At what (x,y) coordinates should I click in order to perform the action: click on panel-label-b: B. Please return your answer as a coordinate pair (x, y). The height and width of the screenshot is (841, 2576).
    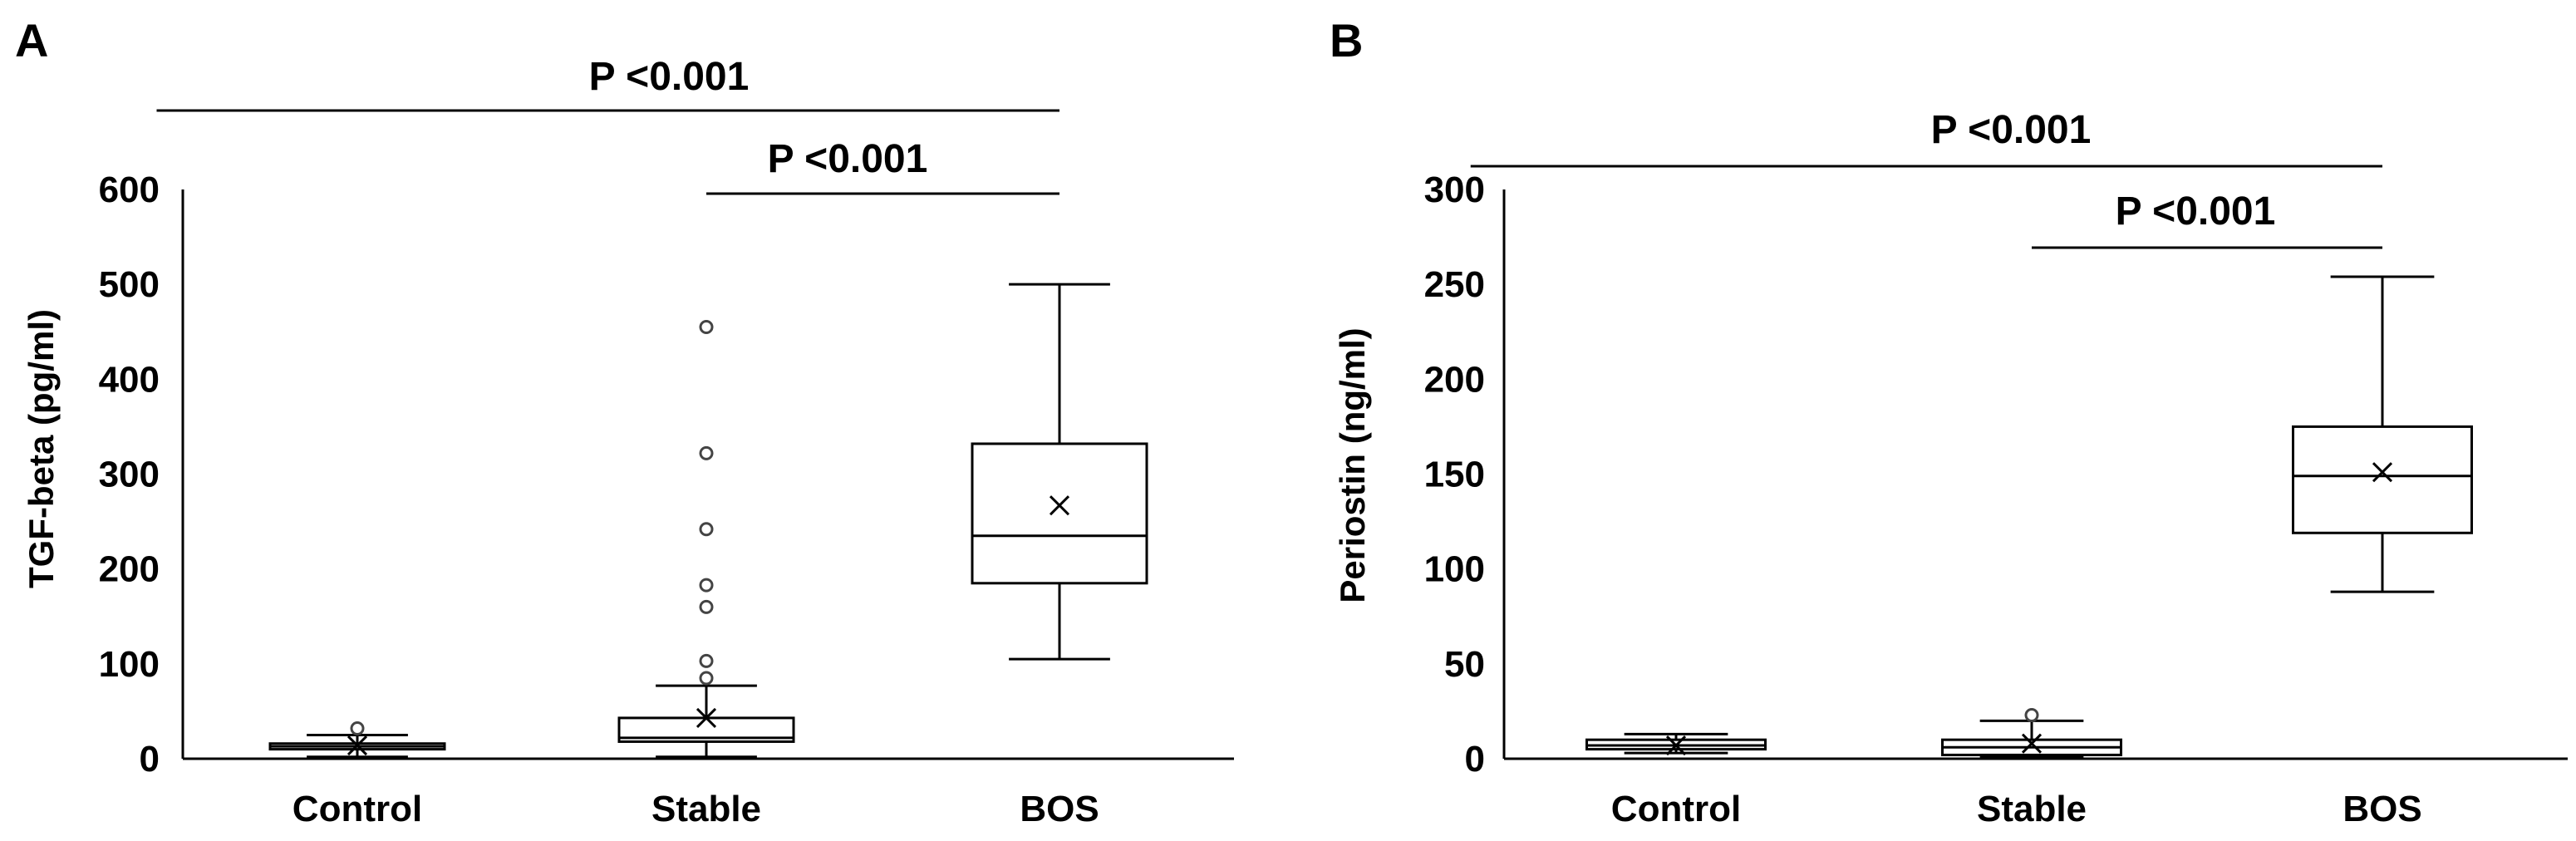
    Looking at the image, I should click on (1346, 40).